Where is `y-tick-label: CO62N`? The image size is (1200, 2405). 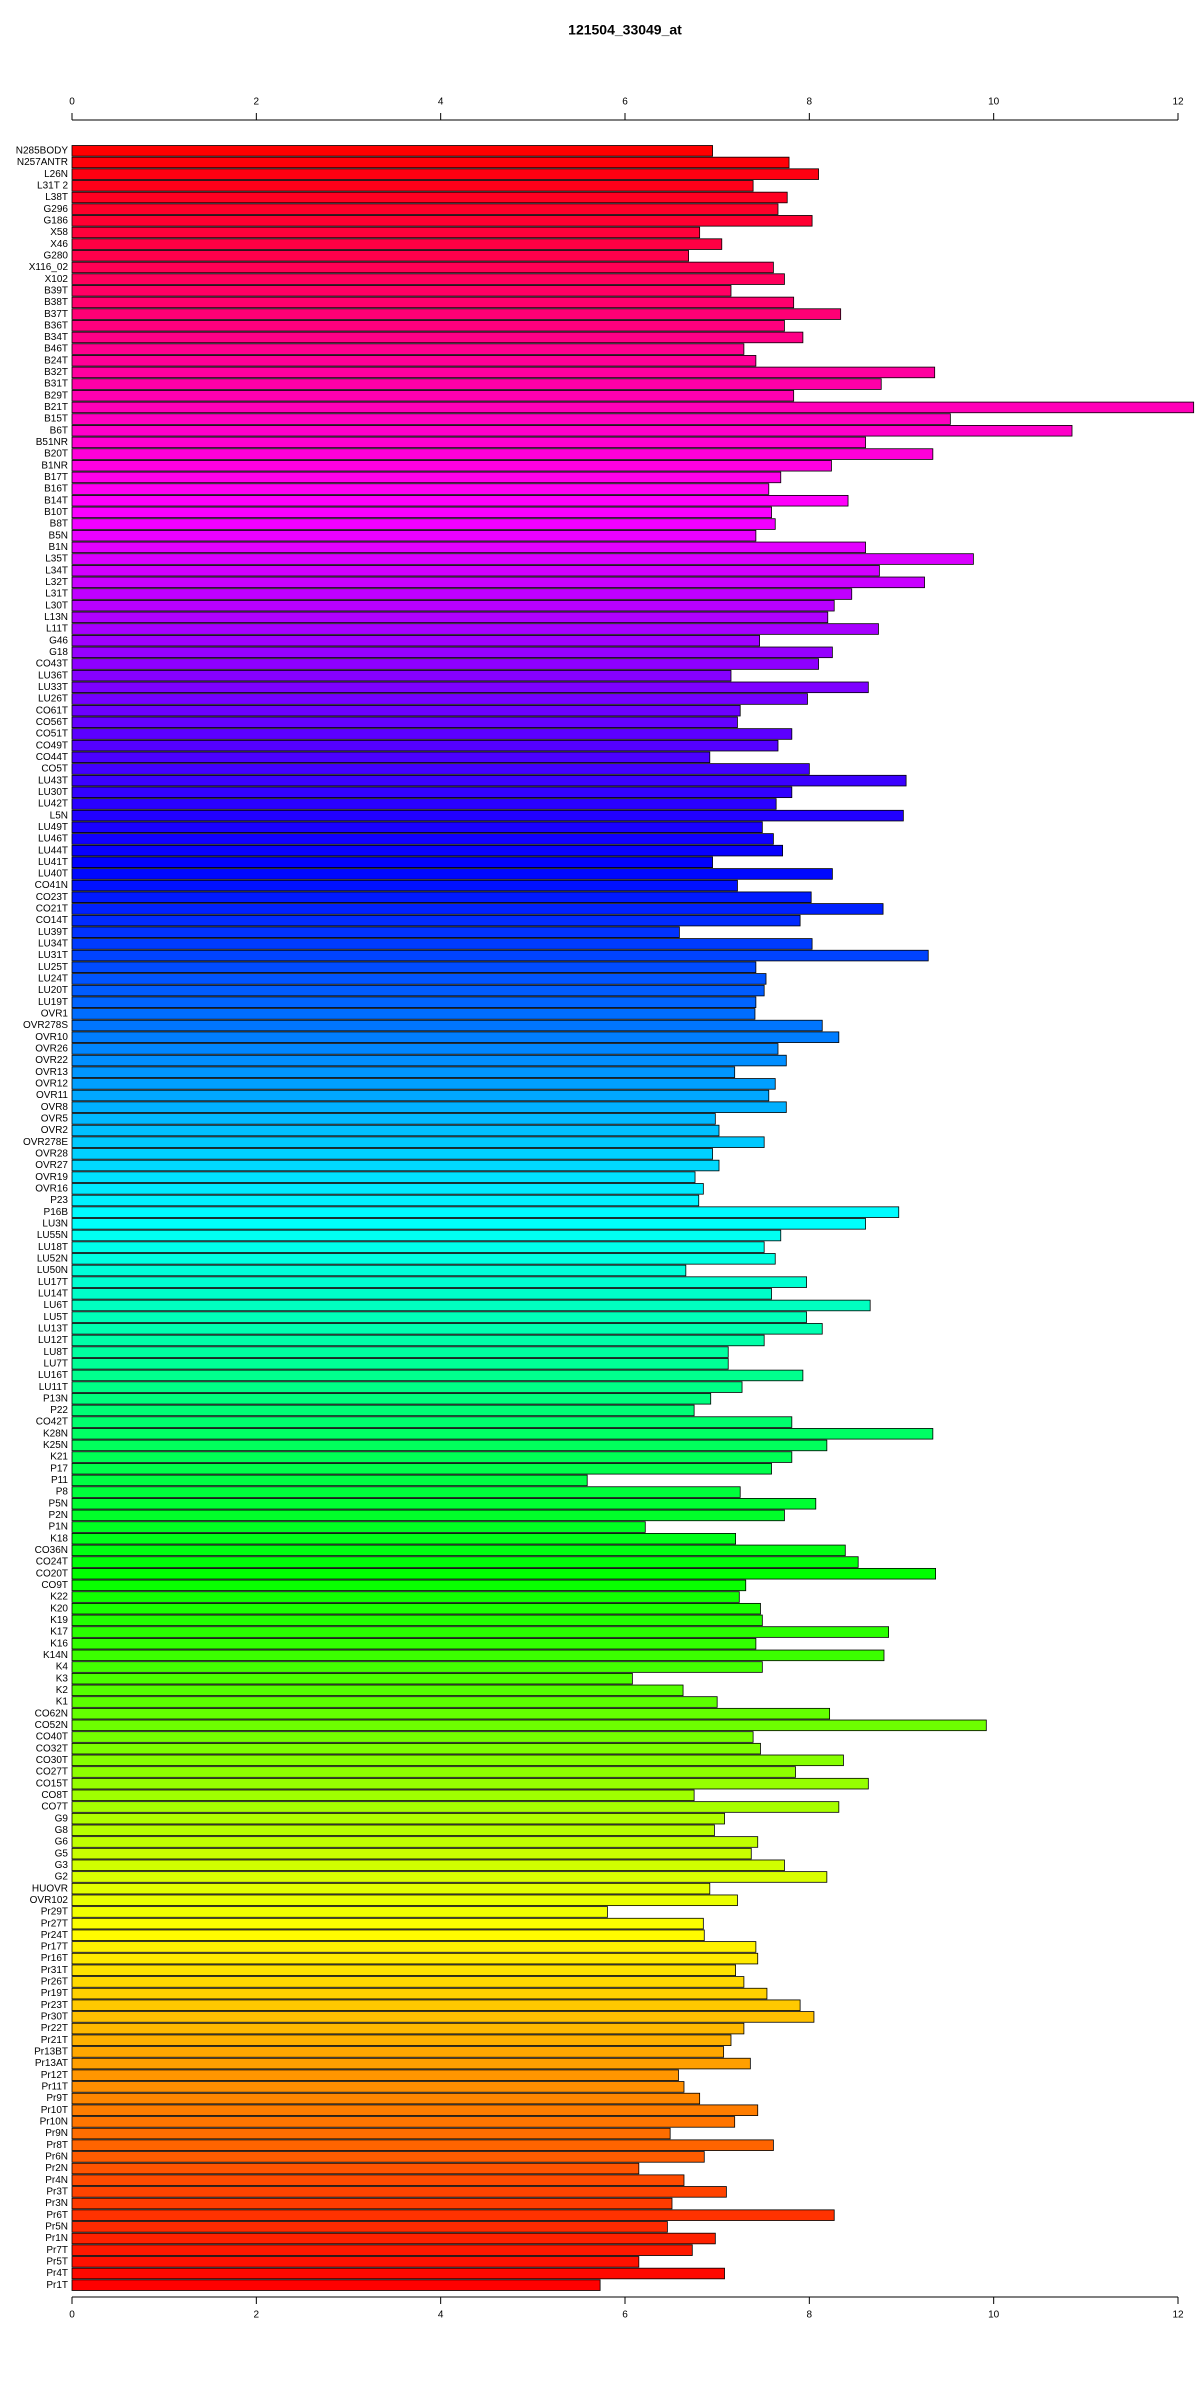
y-tick-label: CO62N is located at coordinates (51, 1713).